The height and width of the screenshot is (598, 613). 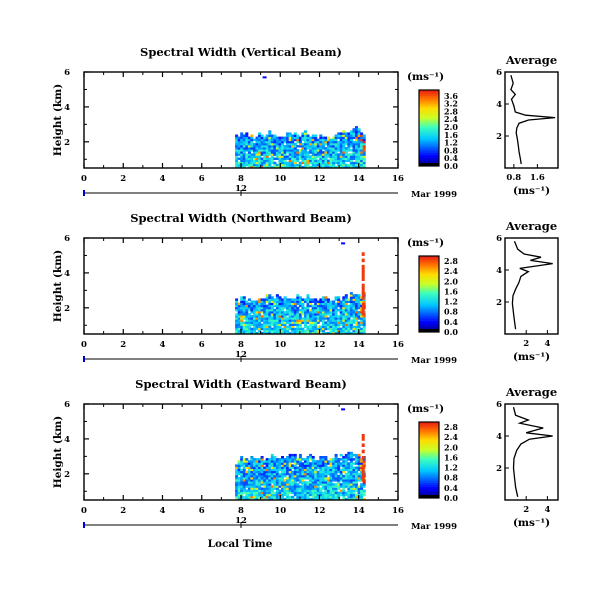 What do you see at coordinates (499, 73) in the screenshot?
I see `profile-y-tick-label: 6` at bounding box center [499, 73].